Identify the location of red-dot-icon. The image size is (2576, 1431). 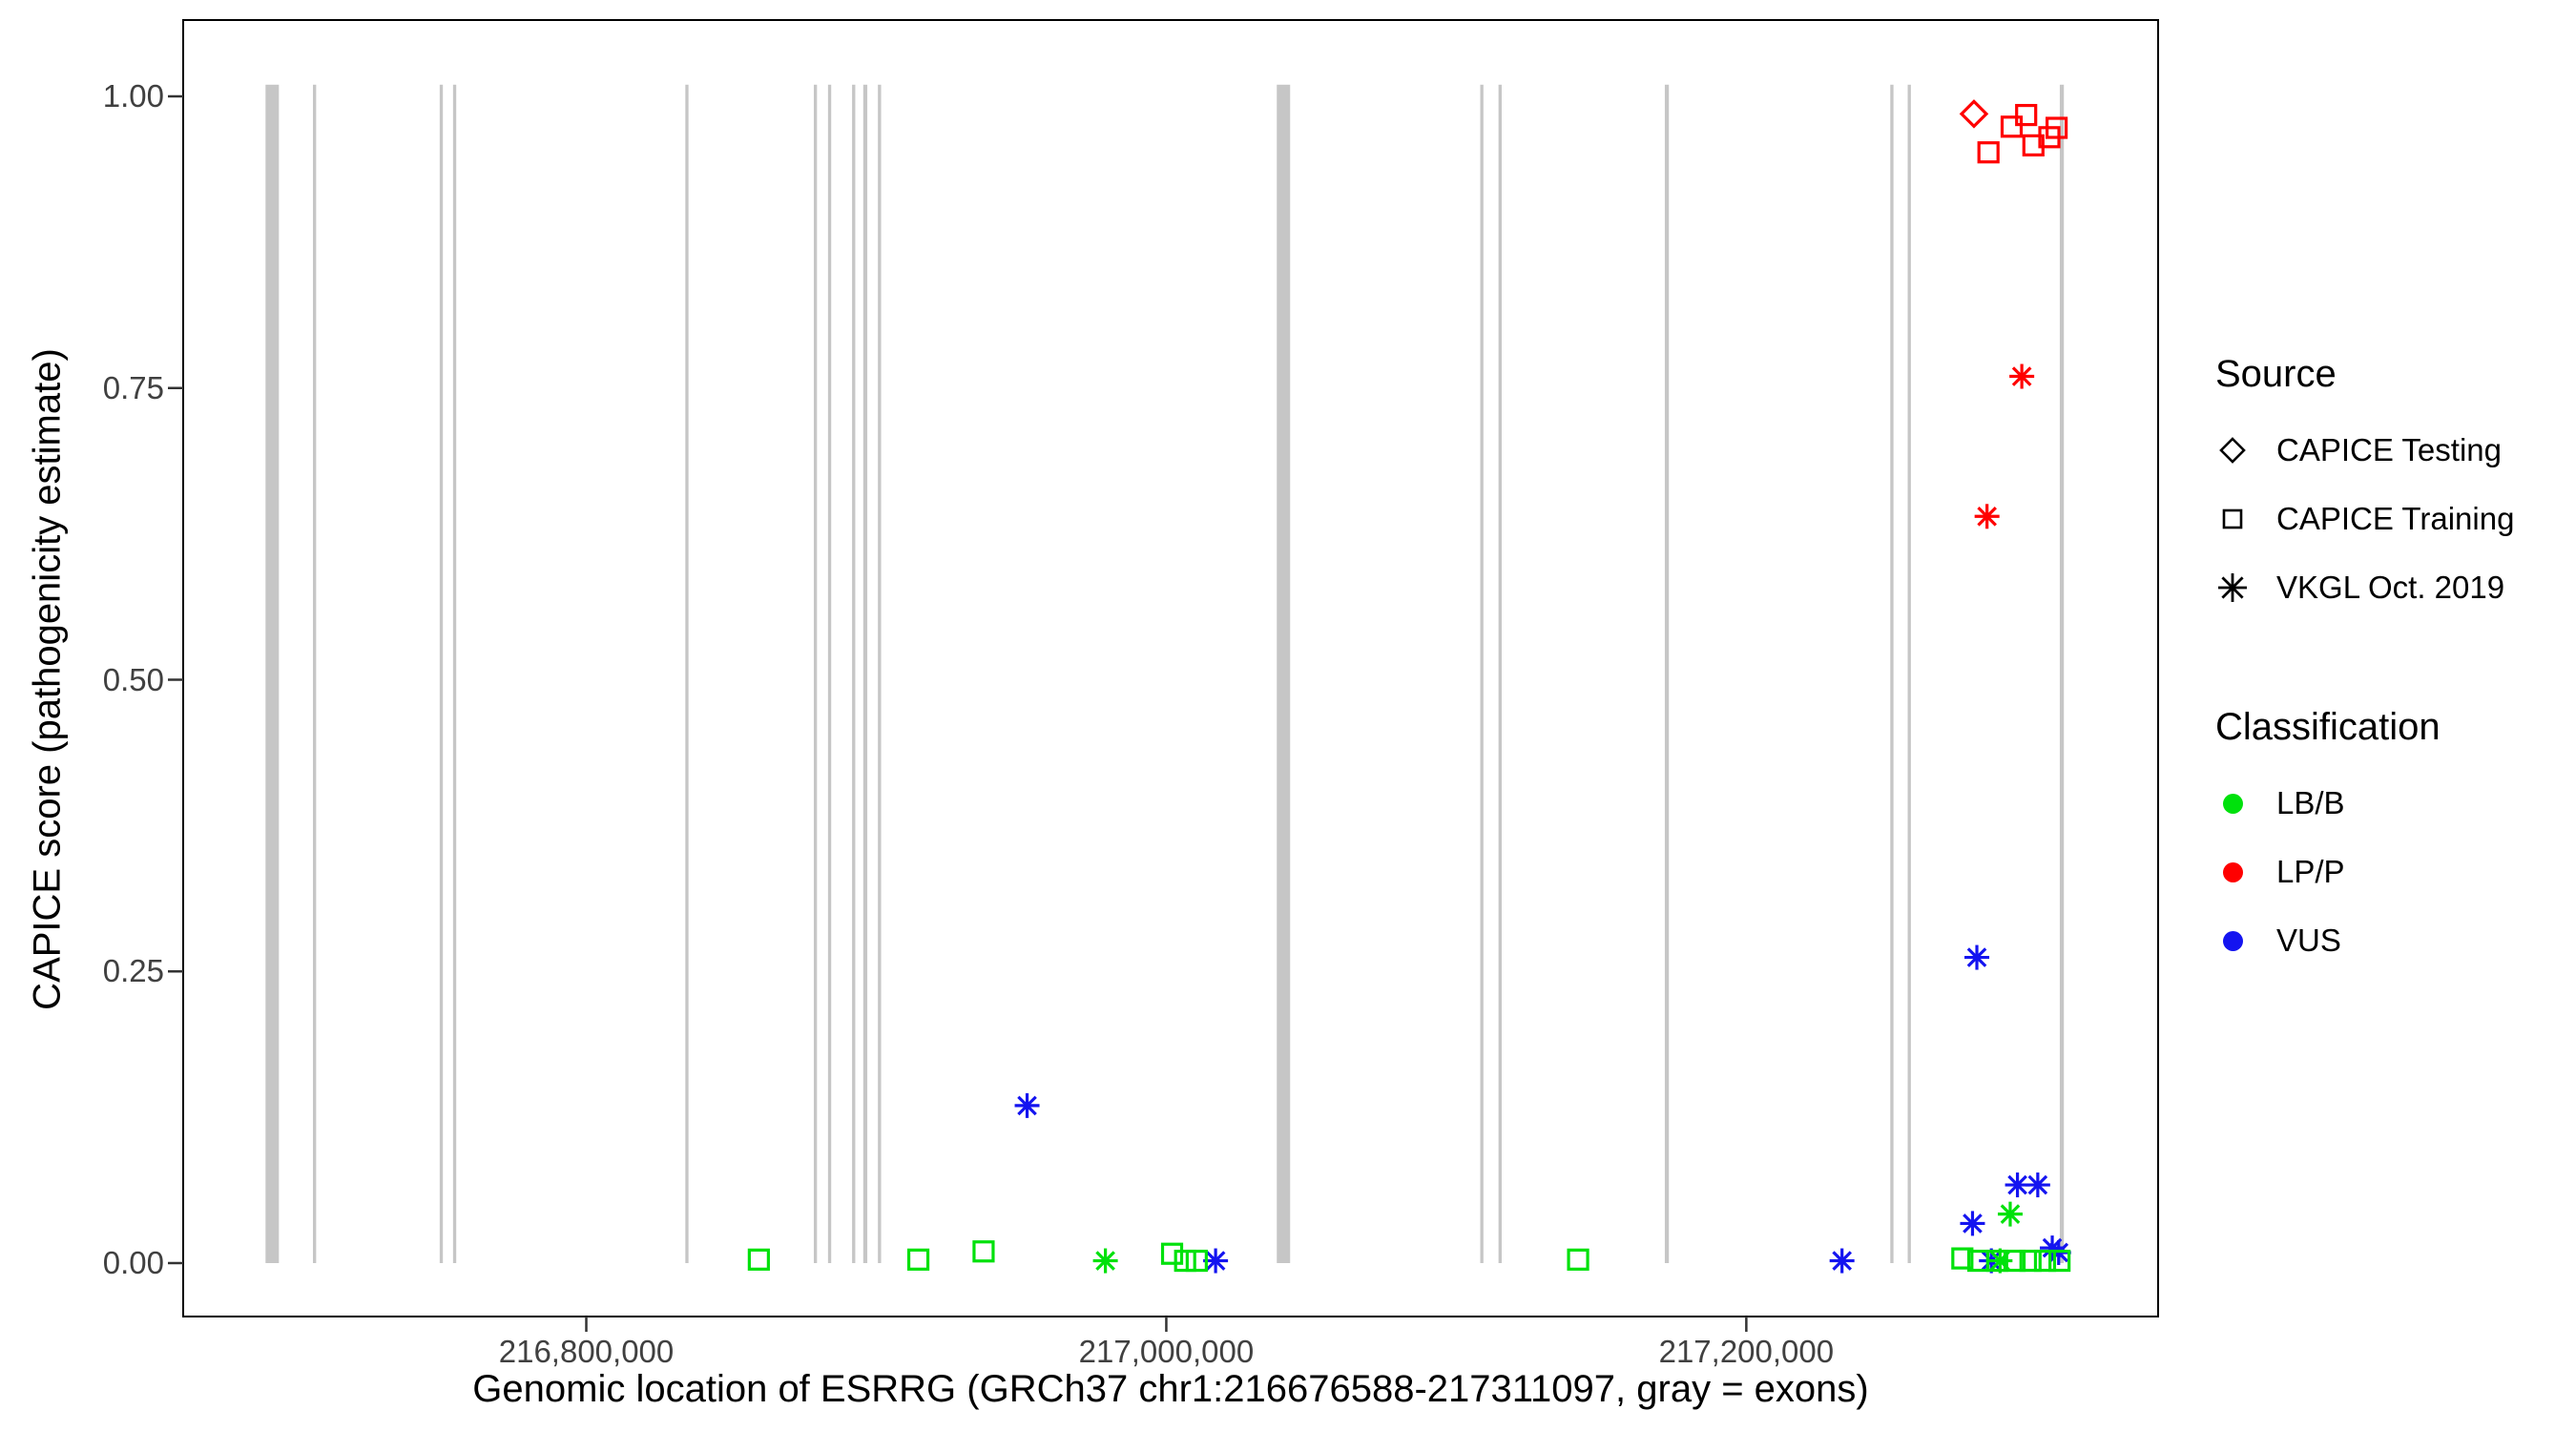
(2232, 872).